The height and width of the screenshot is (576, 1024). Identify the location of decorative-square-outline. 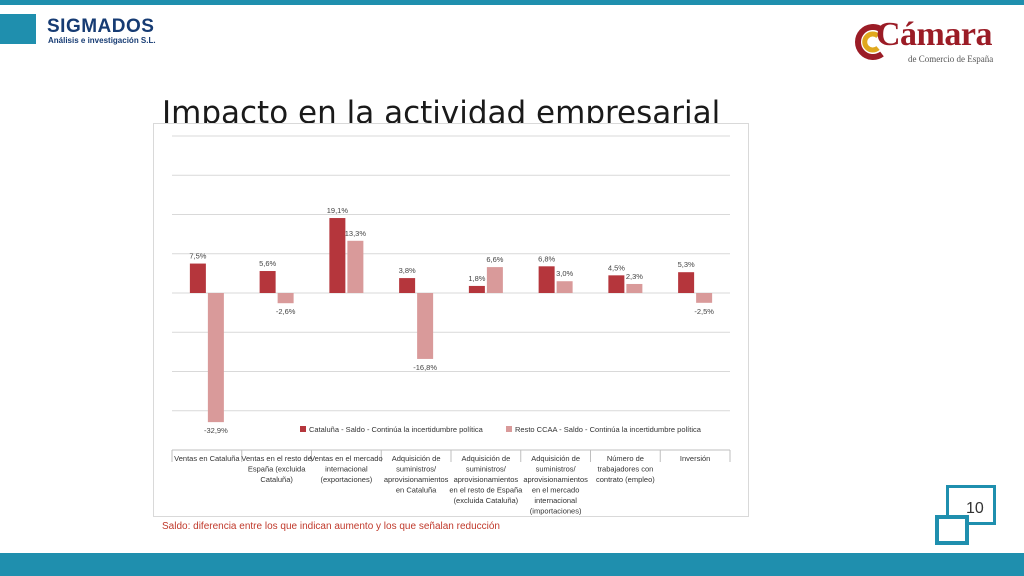
(971, 505).